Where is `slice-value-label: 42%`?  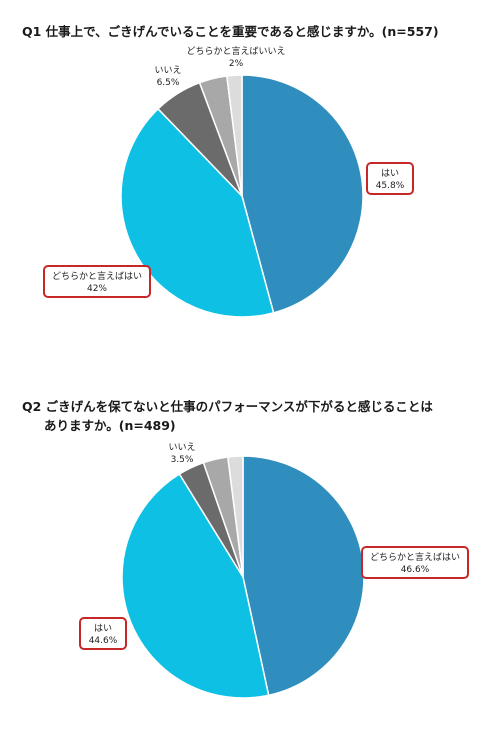 slice-value-label: 42% is located at coordinates (97, 289).